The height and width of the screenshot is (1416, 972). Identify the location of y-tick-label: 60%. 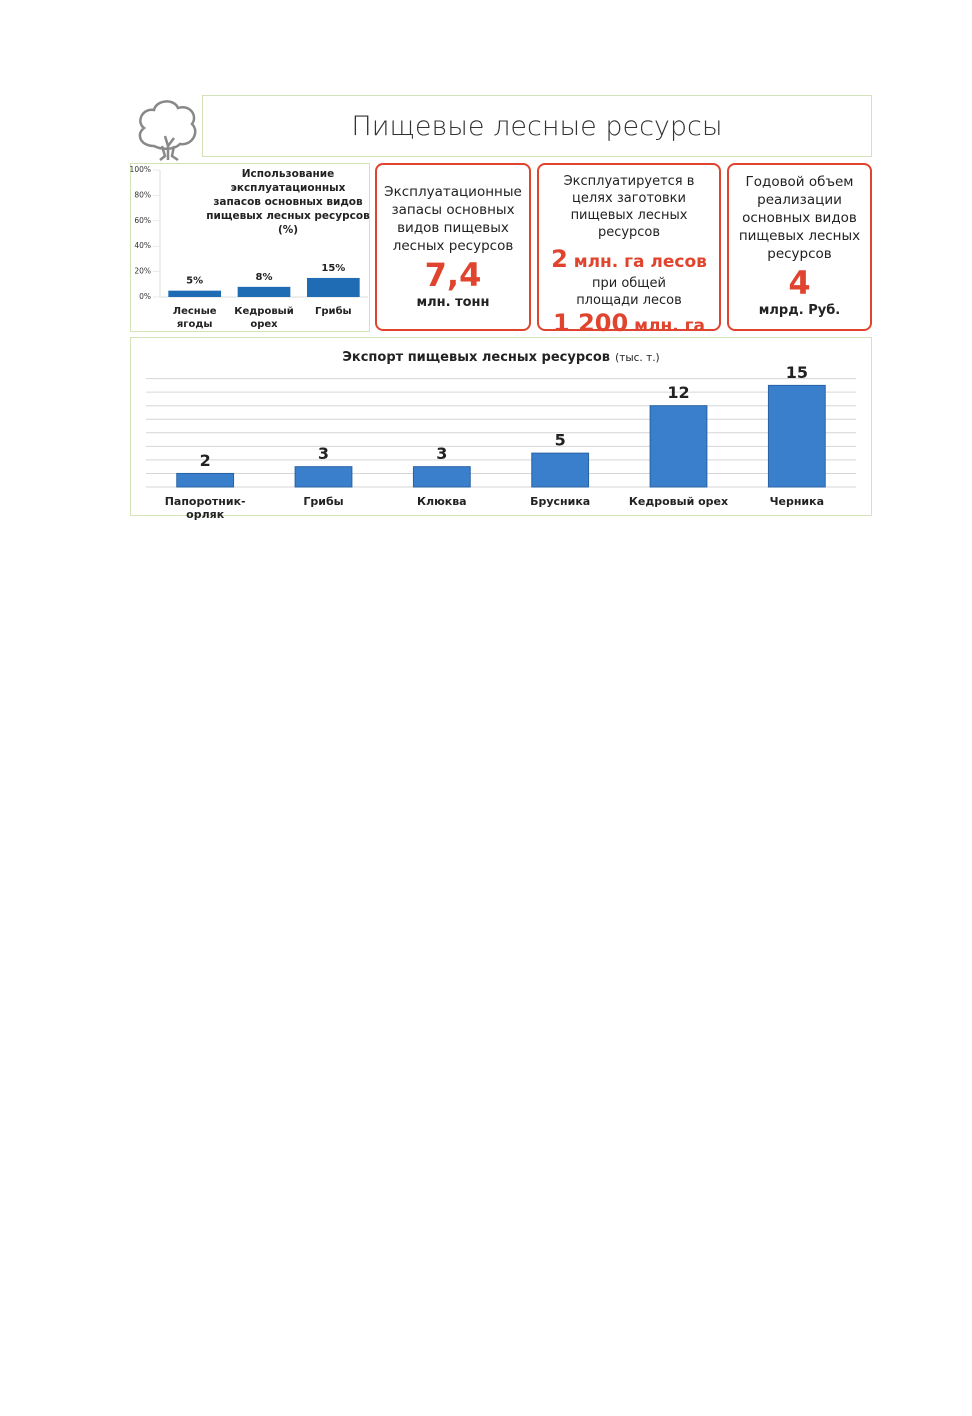
(142, 220).